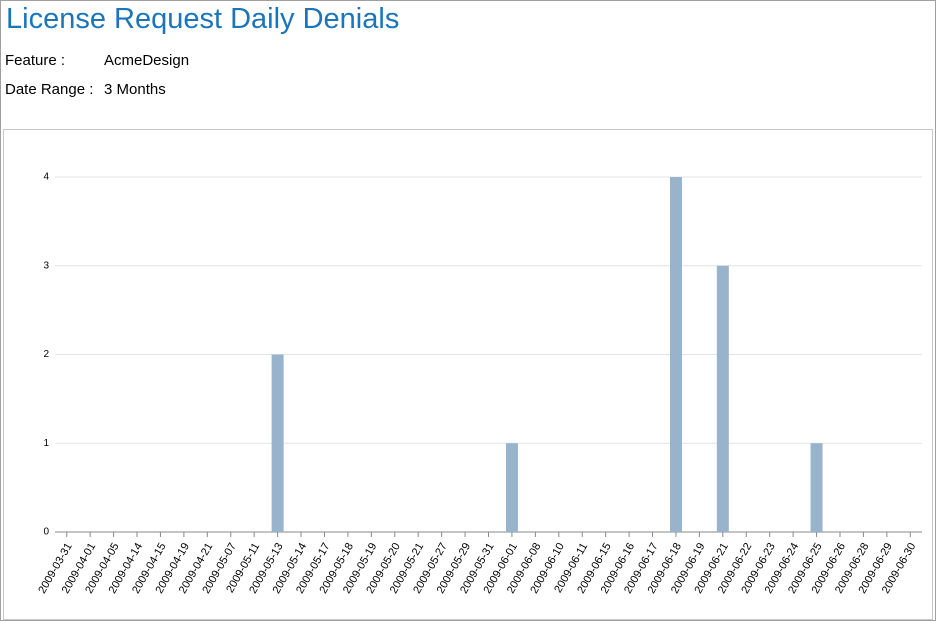  I want to click on date-range-row: Date Range : 3 Months, so click(85, 89).